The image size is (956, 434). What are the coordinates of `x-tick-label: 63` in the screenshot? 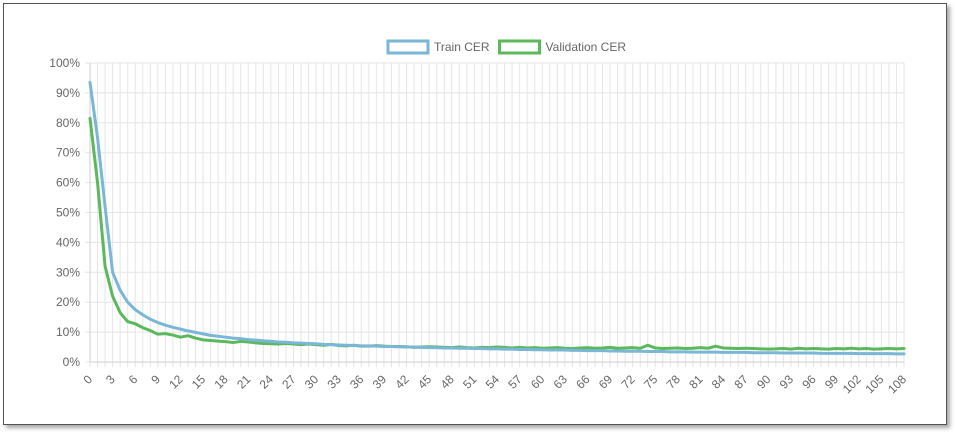 It's located at (561, 382).